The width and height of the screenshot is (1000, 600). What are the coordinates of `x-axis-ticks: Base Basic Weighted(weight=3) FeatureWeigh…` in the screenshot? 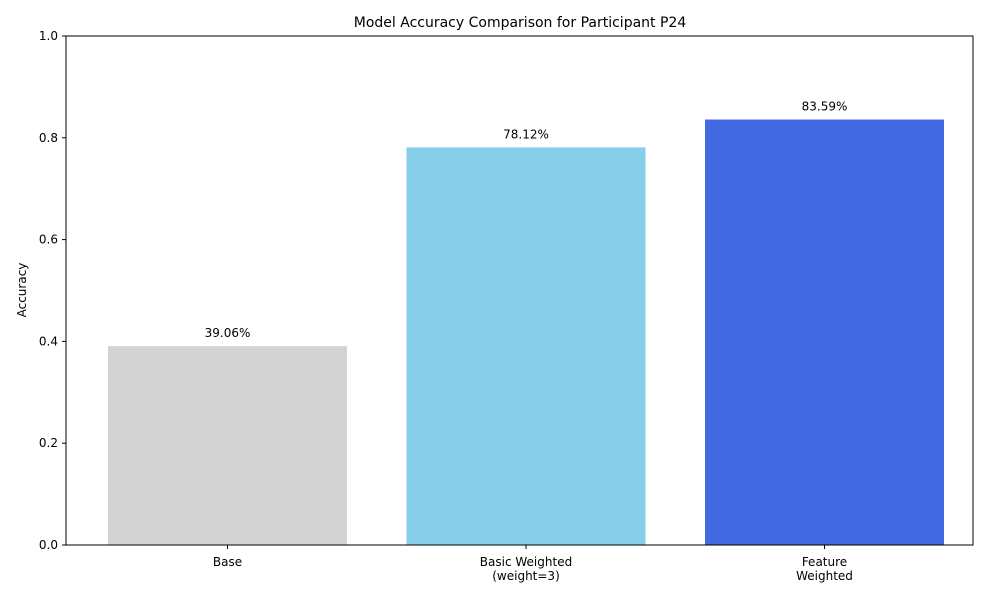 It's located at (533, 564).